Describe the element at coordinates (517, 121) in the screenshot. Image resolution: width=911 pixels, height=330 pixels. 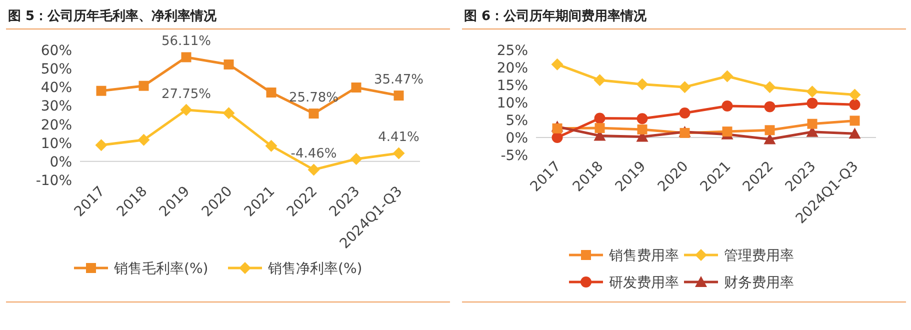
I see `y-tick-label: 5%` at that location.